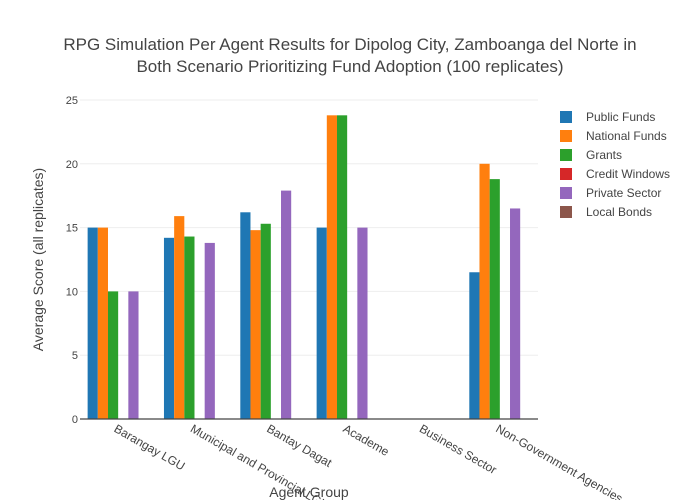 This screenshot has height=500, width=700. What do you see at coordinates (559, 460) in the screenshot?
I see `x-tick-label: Non-Government Agencies` at bounding box center [559, 460].